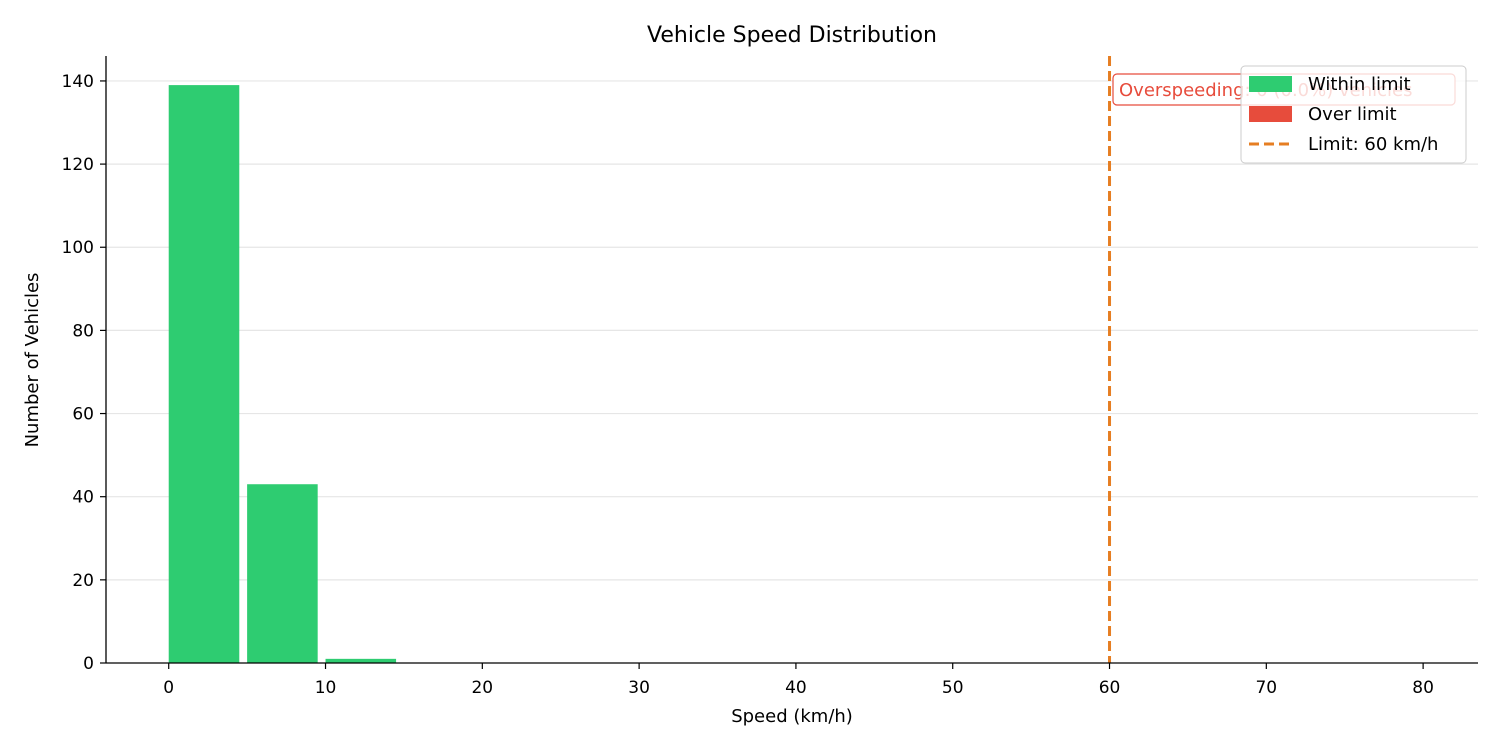  What do you see at coordinates (792, 35) in the screenshot?
I see `chart-title: Vehicle Speed Distribution` at bounding box center [792, 35].